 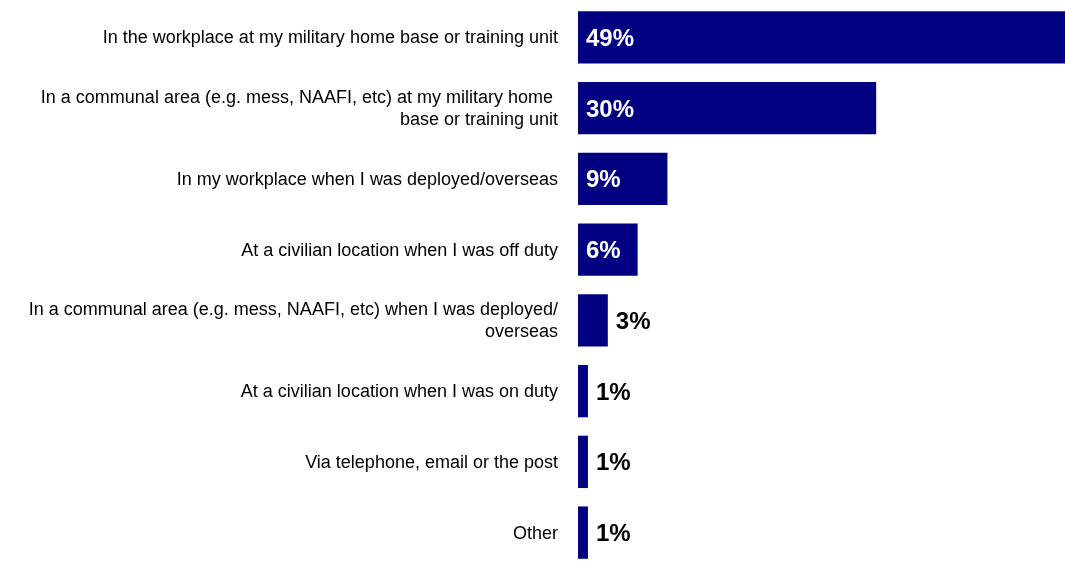 I want to click on y-tick-label: At a civilian location when I was off duty, so click(x=399, y=249).